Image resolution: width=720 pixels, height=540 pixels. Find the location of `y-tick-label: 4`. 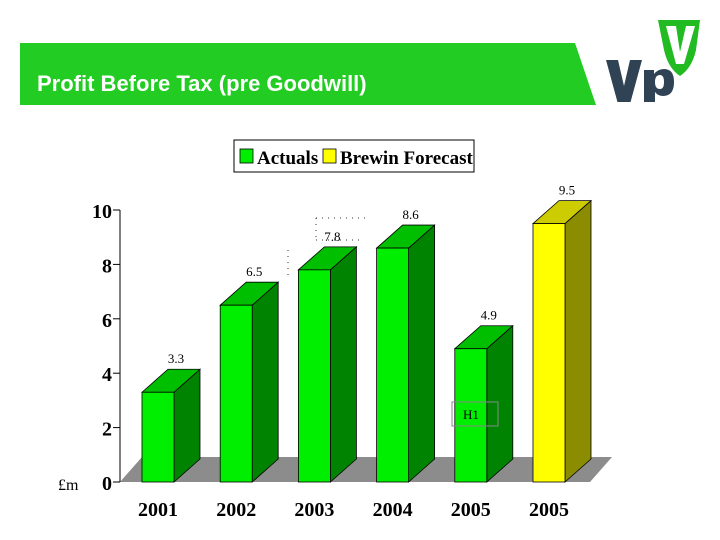

y-tick-label: 4 is located at coordinates (107, 375).